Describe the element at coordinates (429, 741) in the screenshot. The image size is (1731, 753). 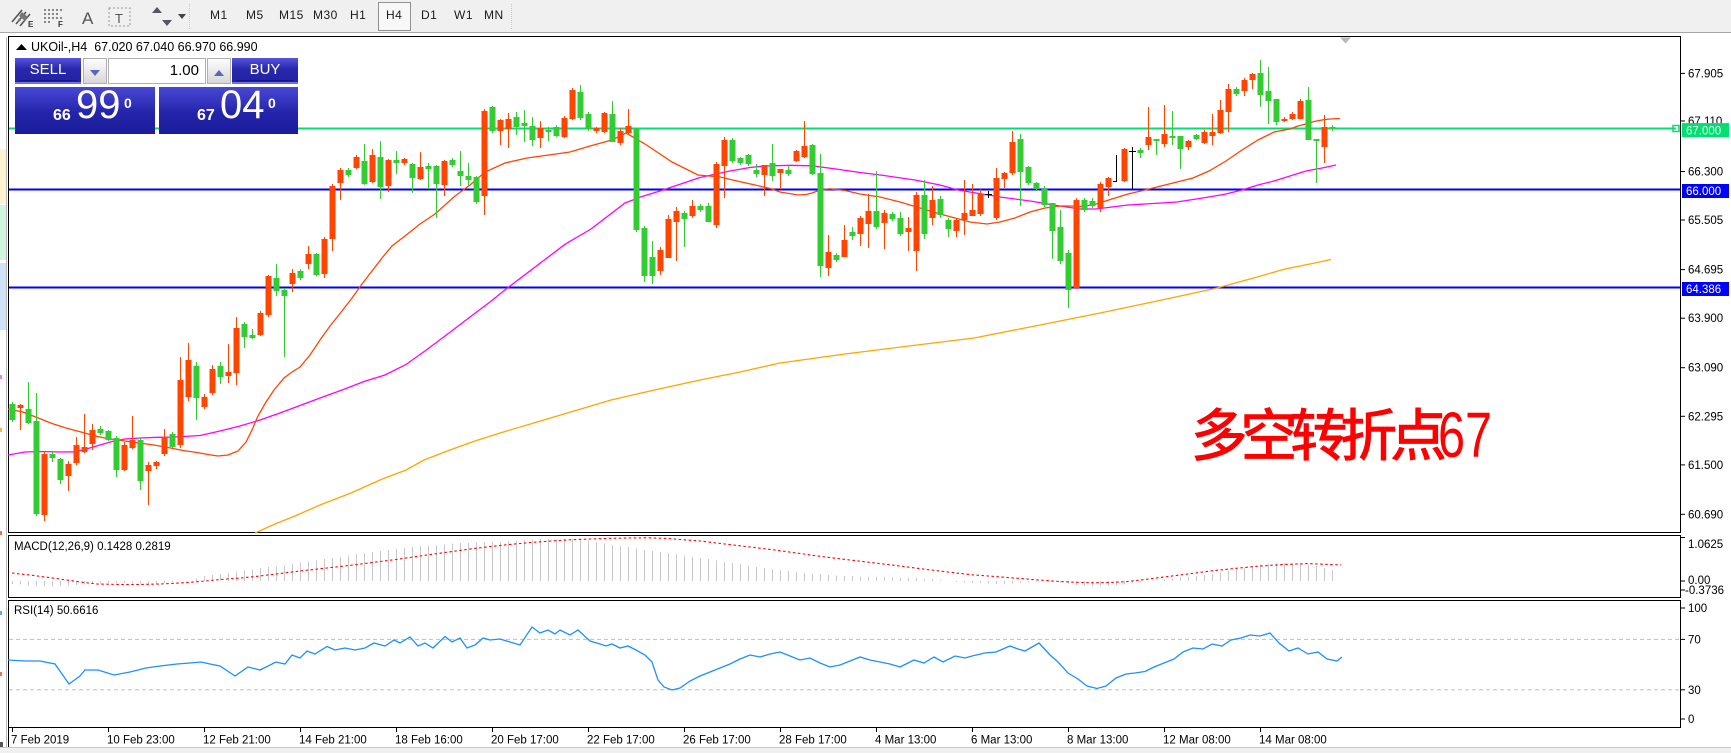
I see `svg-text: 18 Feb 16:00` at that location.